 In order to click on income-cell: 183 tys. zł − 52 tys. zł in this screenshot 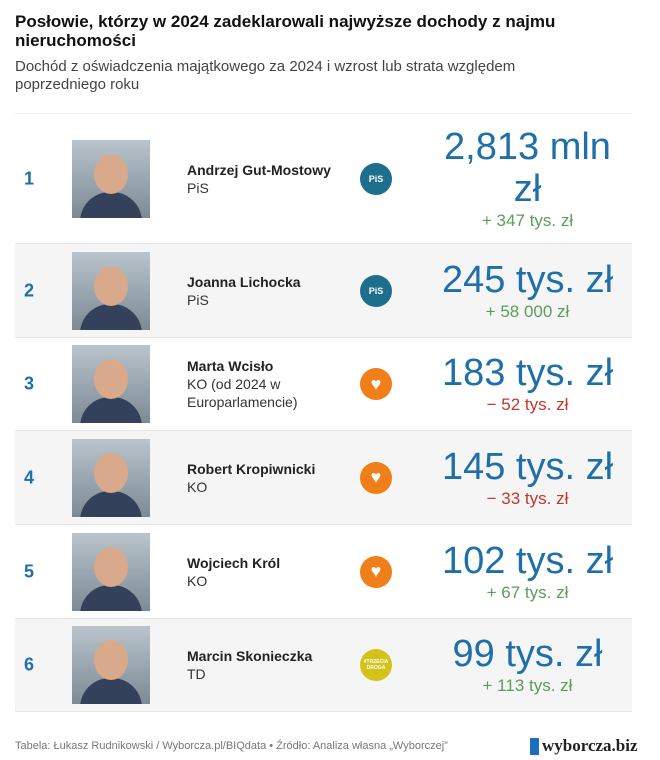, I will do `click(527, 384)`.